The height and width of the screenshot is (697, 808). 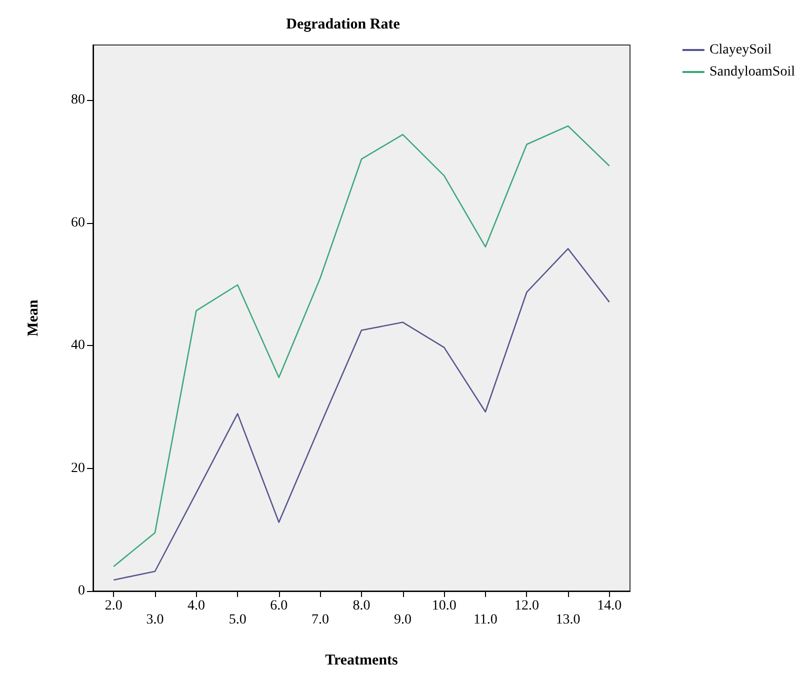 What do you see at coordinates (343, 24) in the screenshot?
I see `chart-title: Degradation Rate` at bounding box center [343, 24].